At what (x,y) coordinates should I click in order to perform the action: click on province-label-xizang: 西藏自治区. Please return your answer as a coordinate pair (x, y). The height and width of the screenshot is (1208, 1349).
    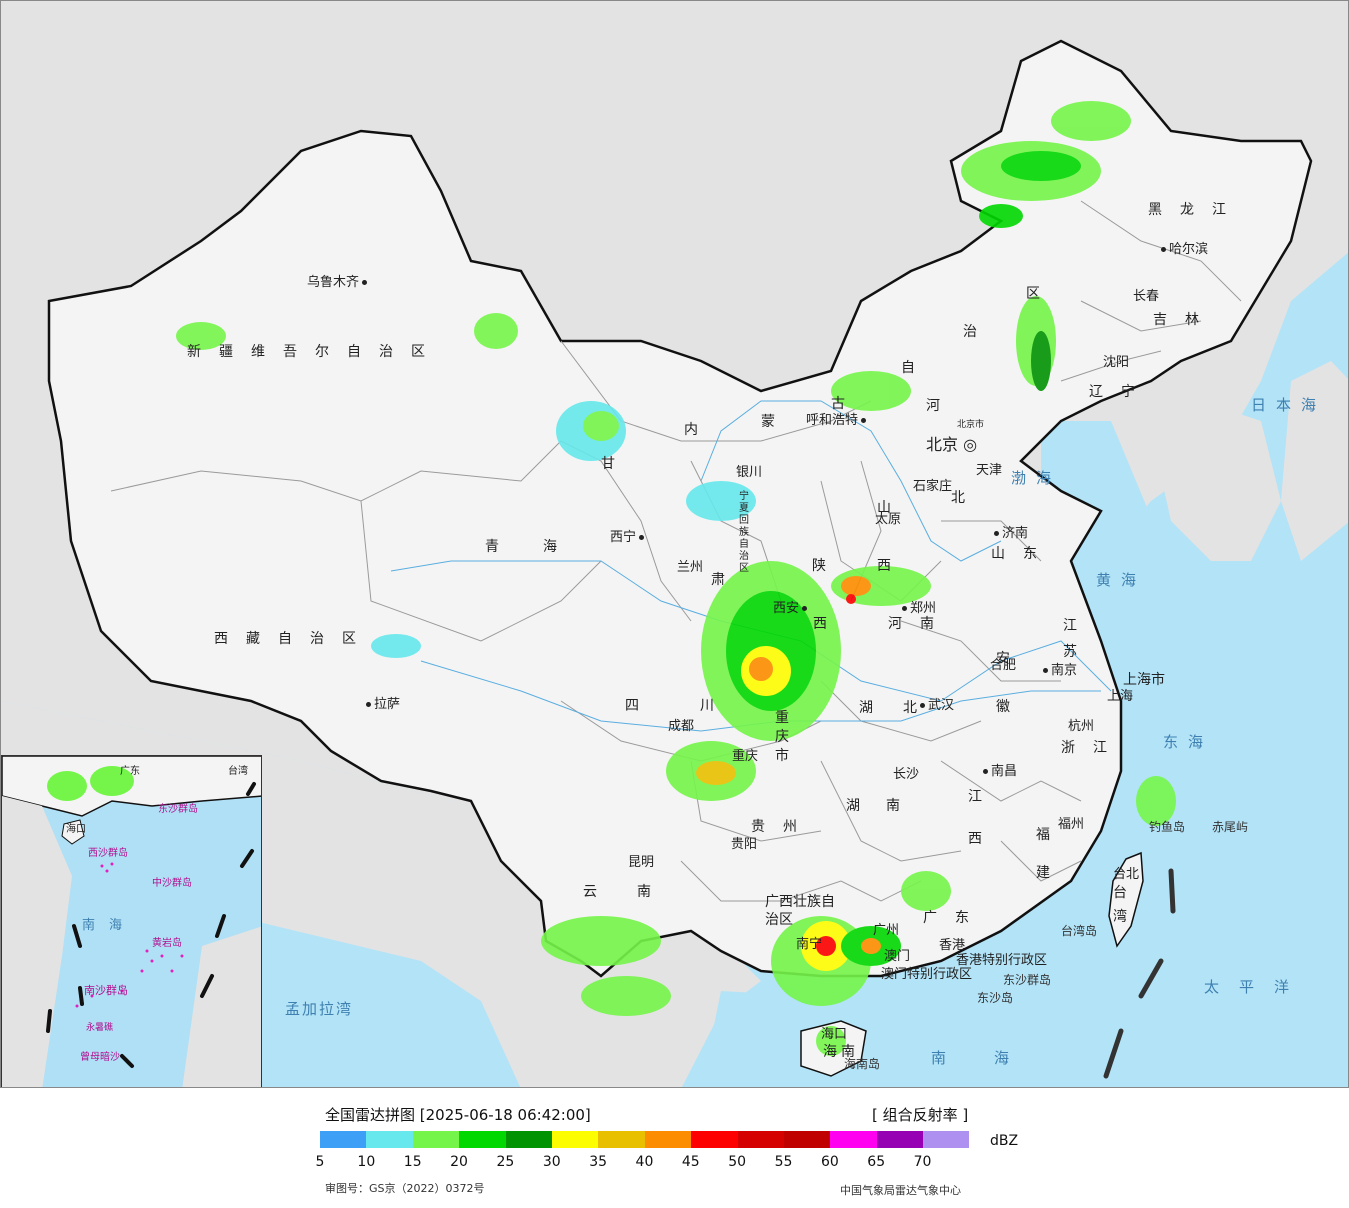
    Looking at the image, I should click on (294, 639).